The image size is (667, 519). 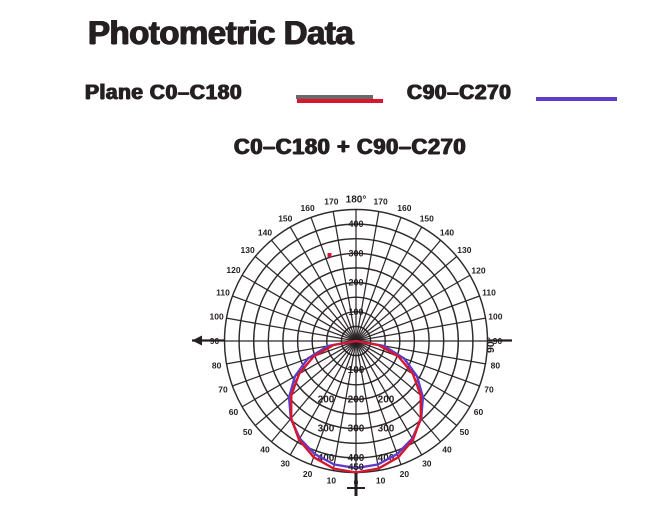 What do you see at coordinates (356, 370) in the screenshot?
I see `ring-label-lower: 100` at bounding box center [356, 370].